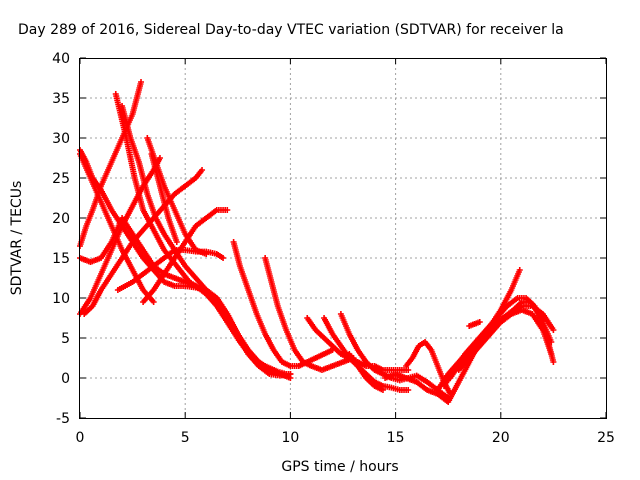 The width and height of the screenshot is (640, 480). Describe the element at coordinates (396, 438) in the screenshot. I see `x-tick-label: 15` at that location.